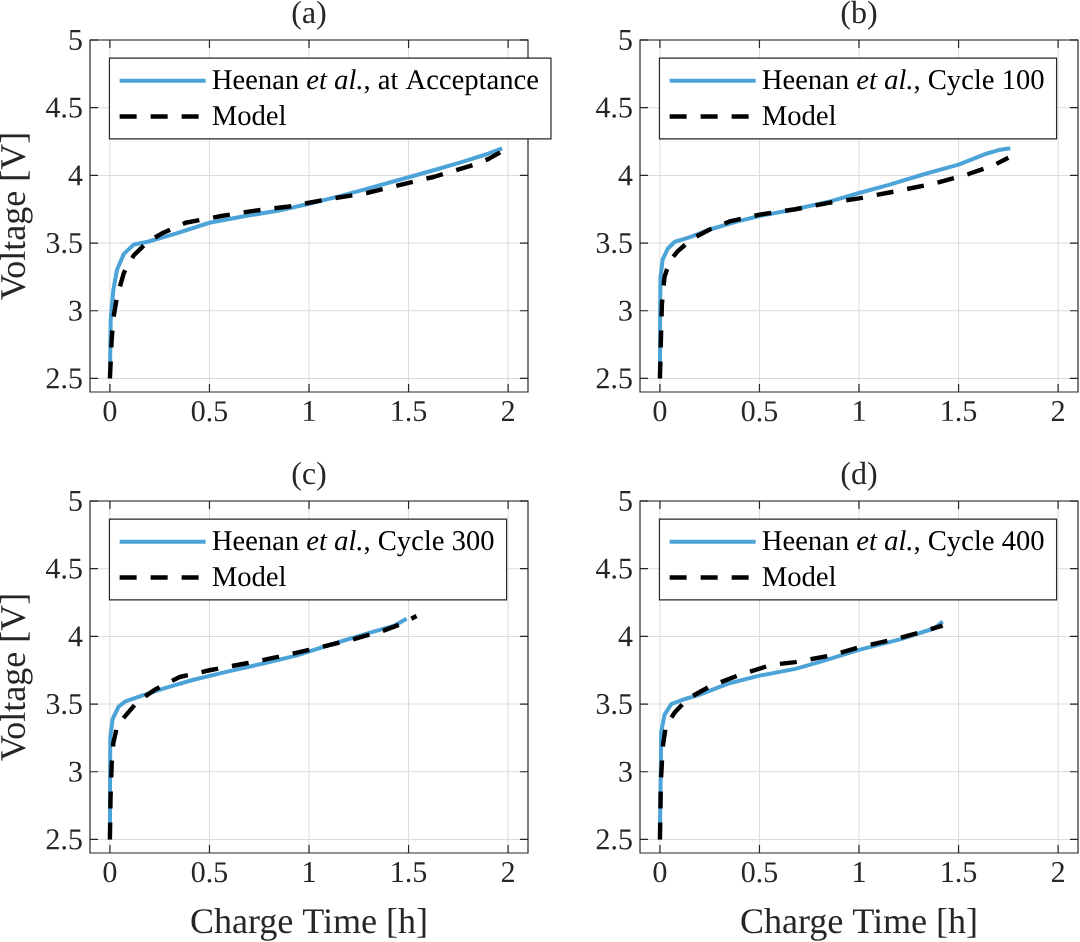 The width and height of the screenshot is (1080, 942). What do you see at coordinates (309, 476) in the screenshot?
I see `chart-title: (c)` at bounding box center [309, 476].